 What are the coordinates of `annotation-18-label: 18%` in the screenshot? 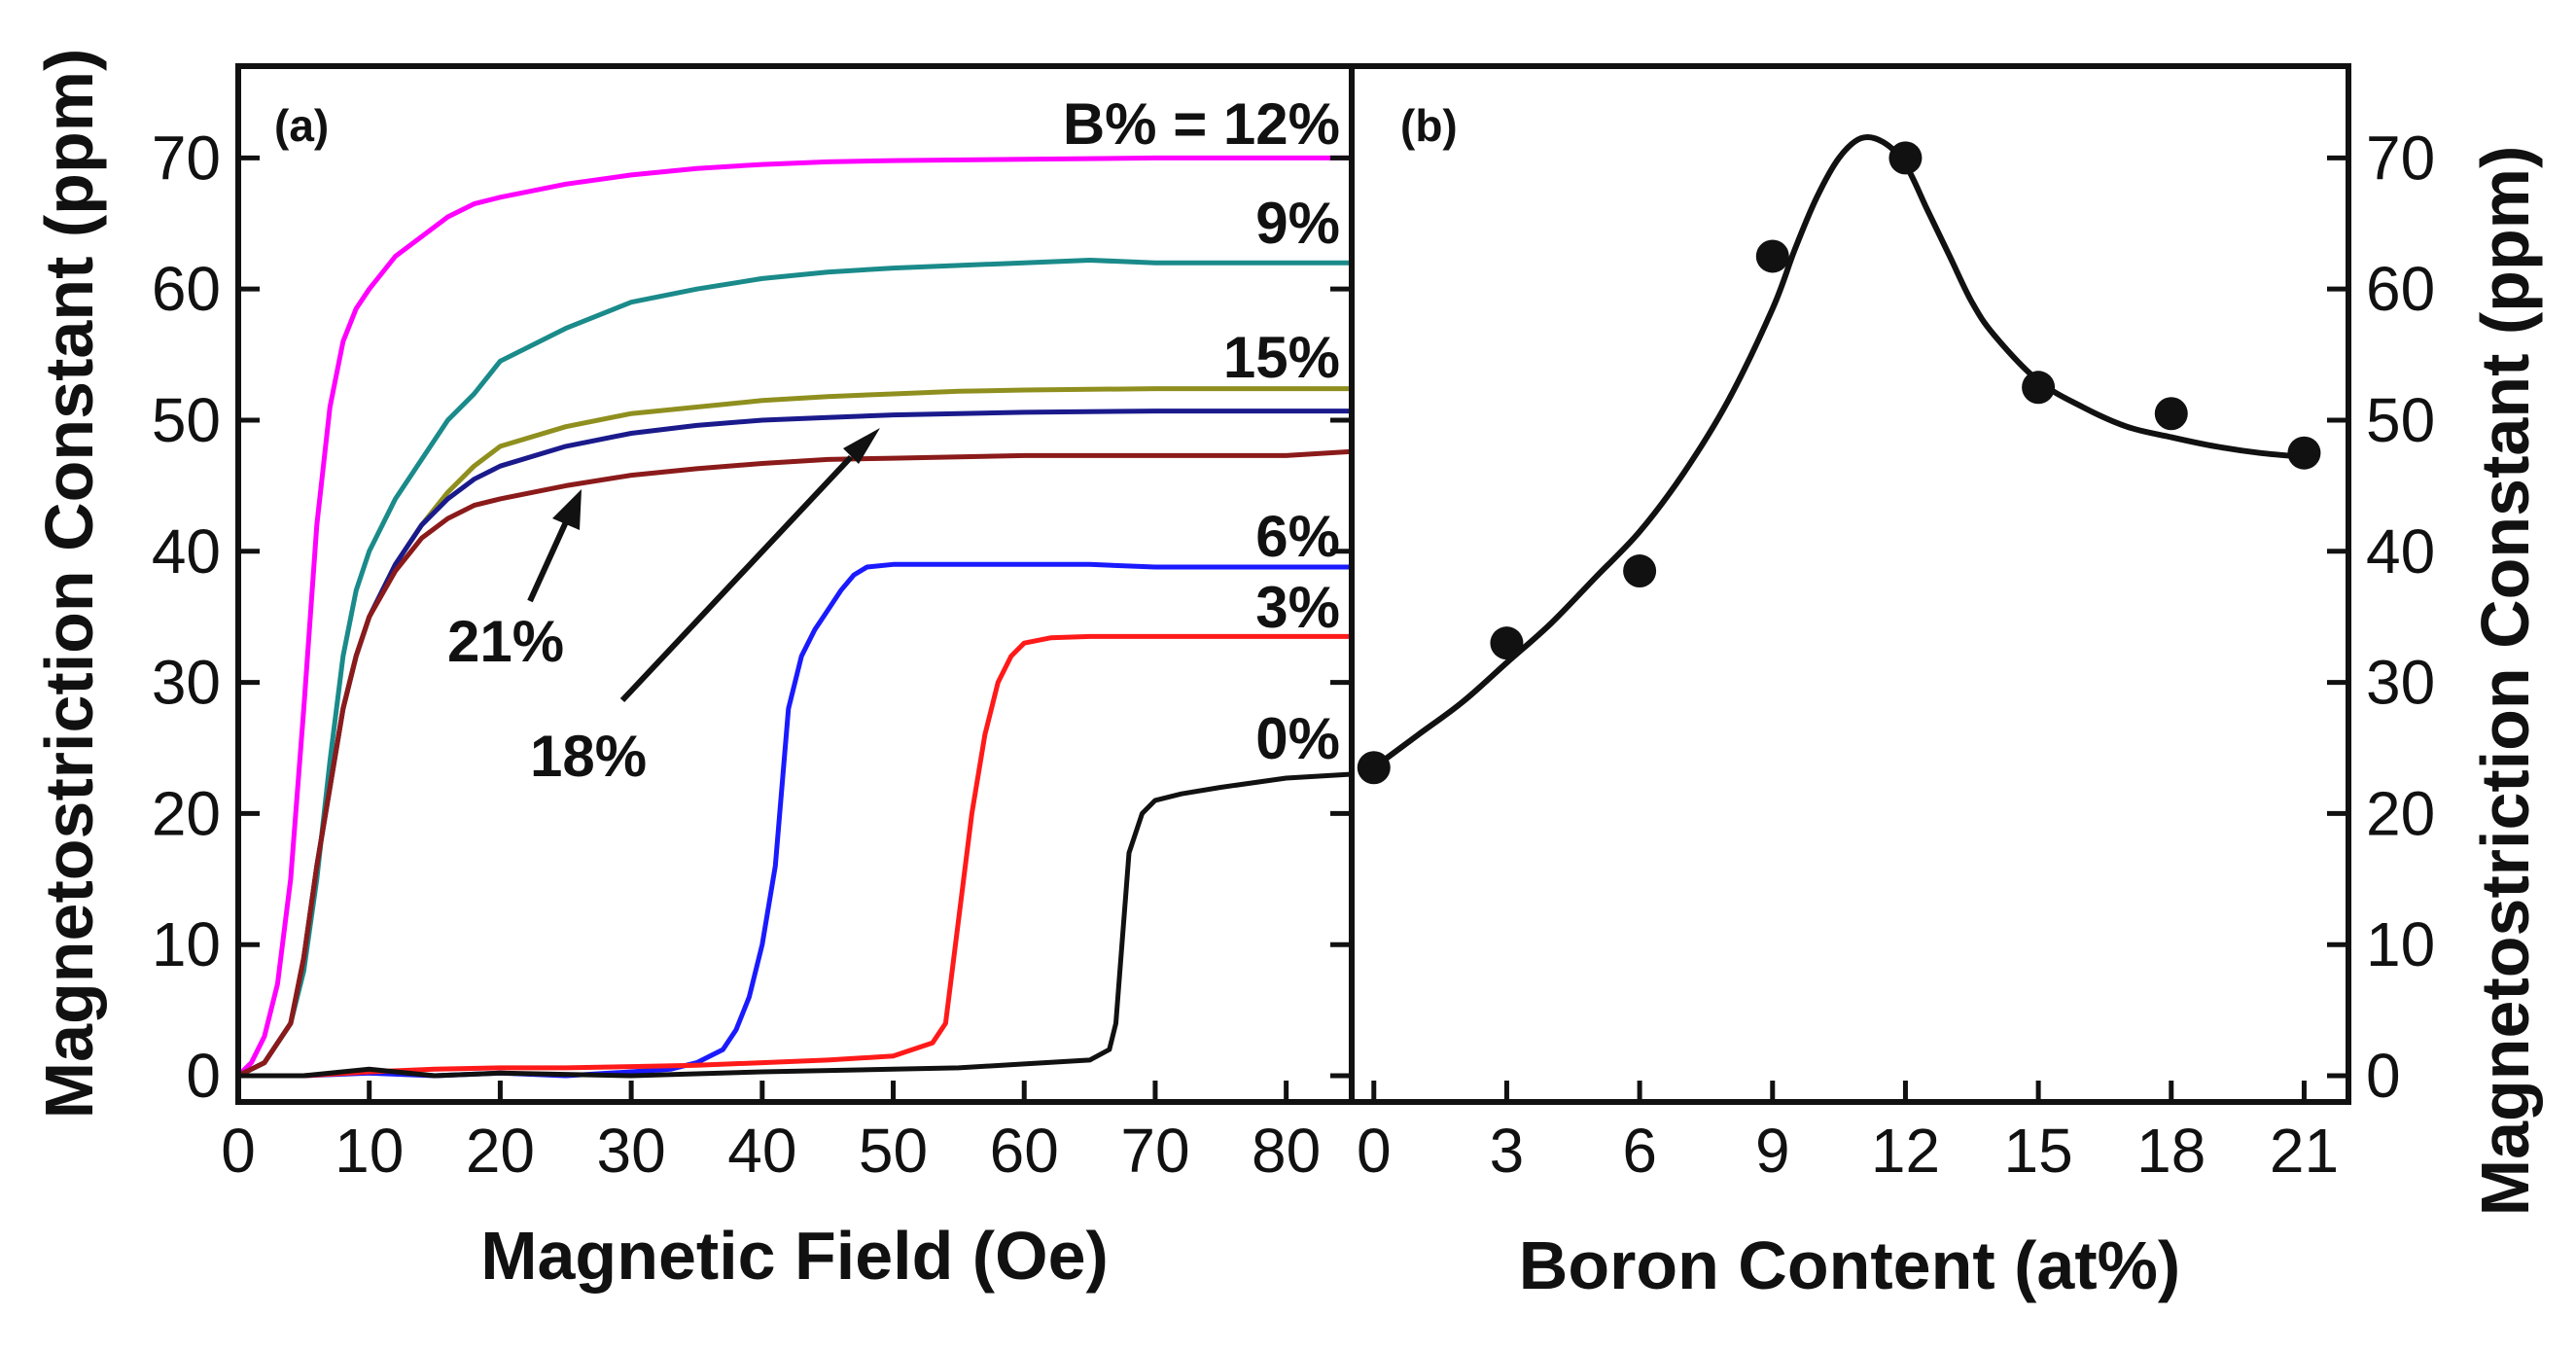 It's located at (588, 756).